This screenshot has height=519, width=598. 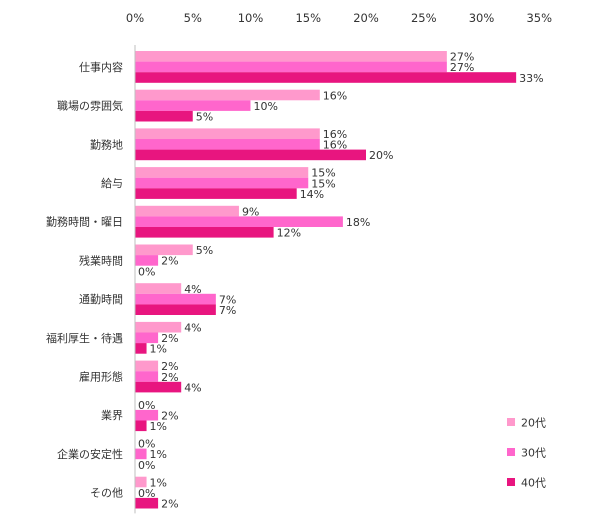 What do you see at coordinates (482, 18) in the screenshot?
I see `x-tick-label: 30%` at bounding box center [482, 18].